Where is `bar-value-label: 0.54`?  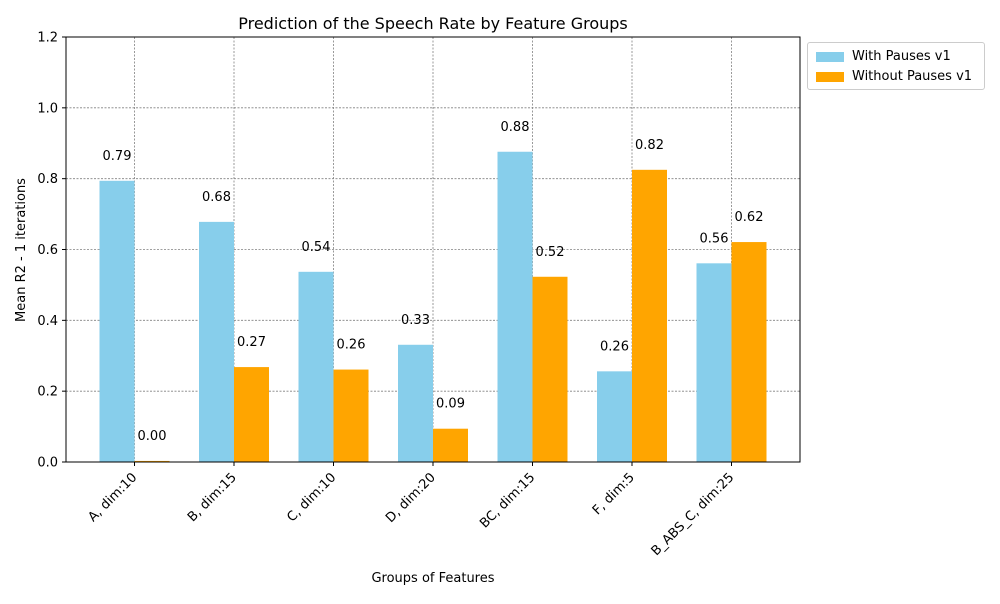
bar-value-label: 0.54 is located at coordinates (316, 247).